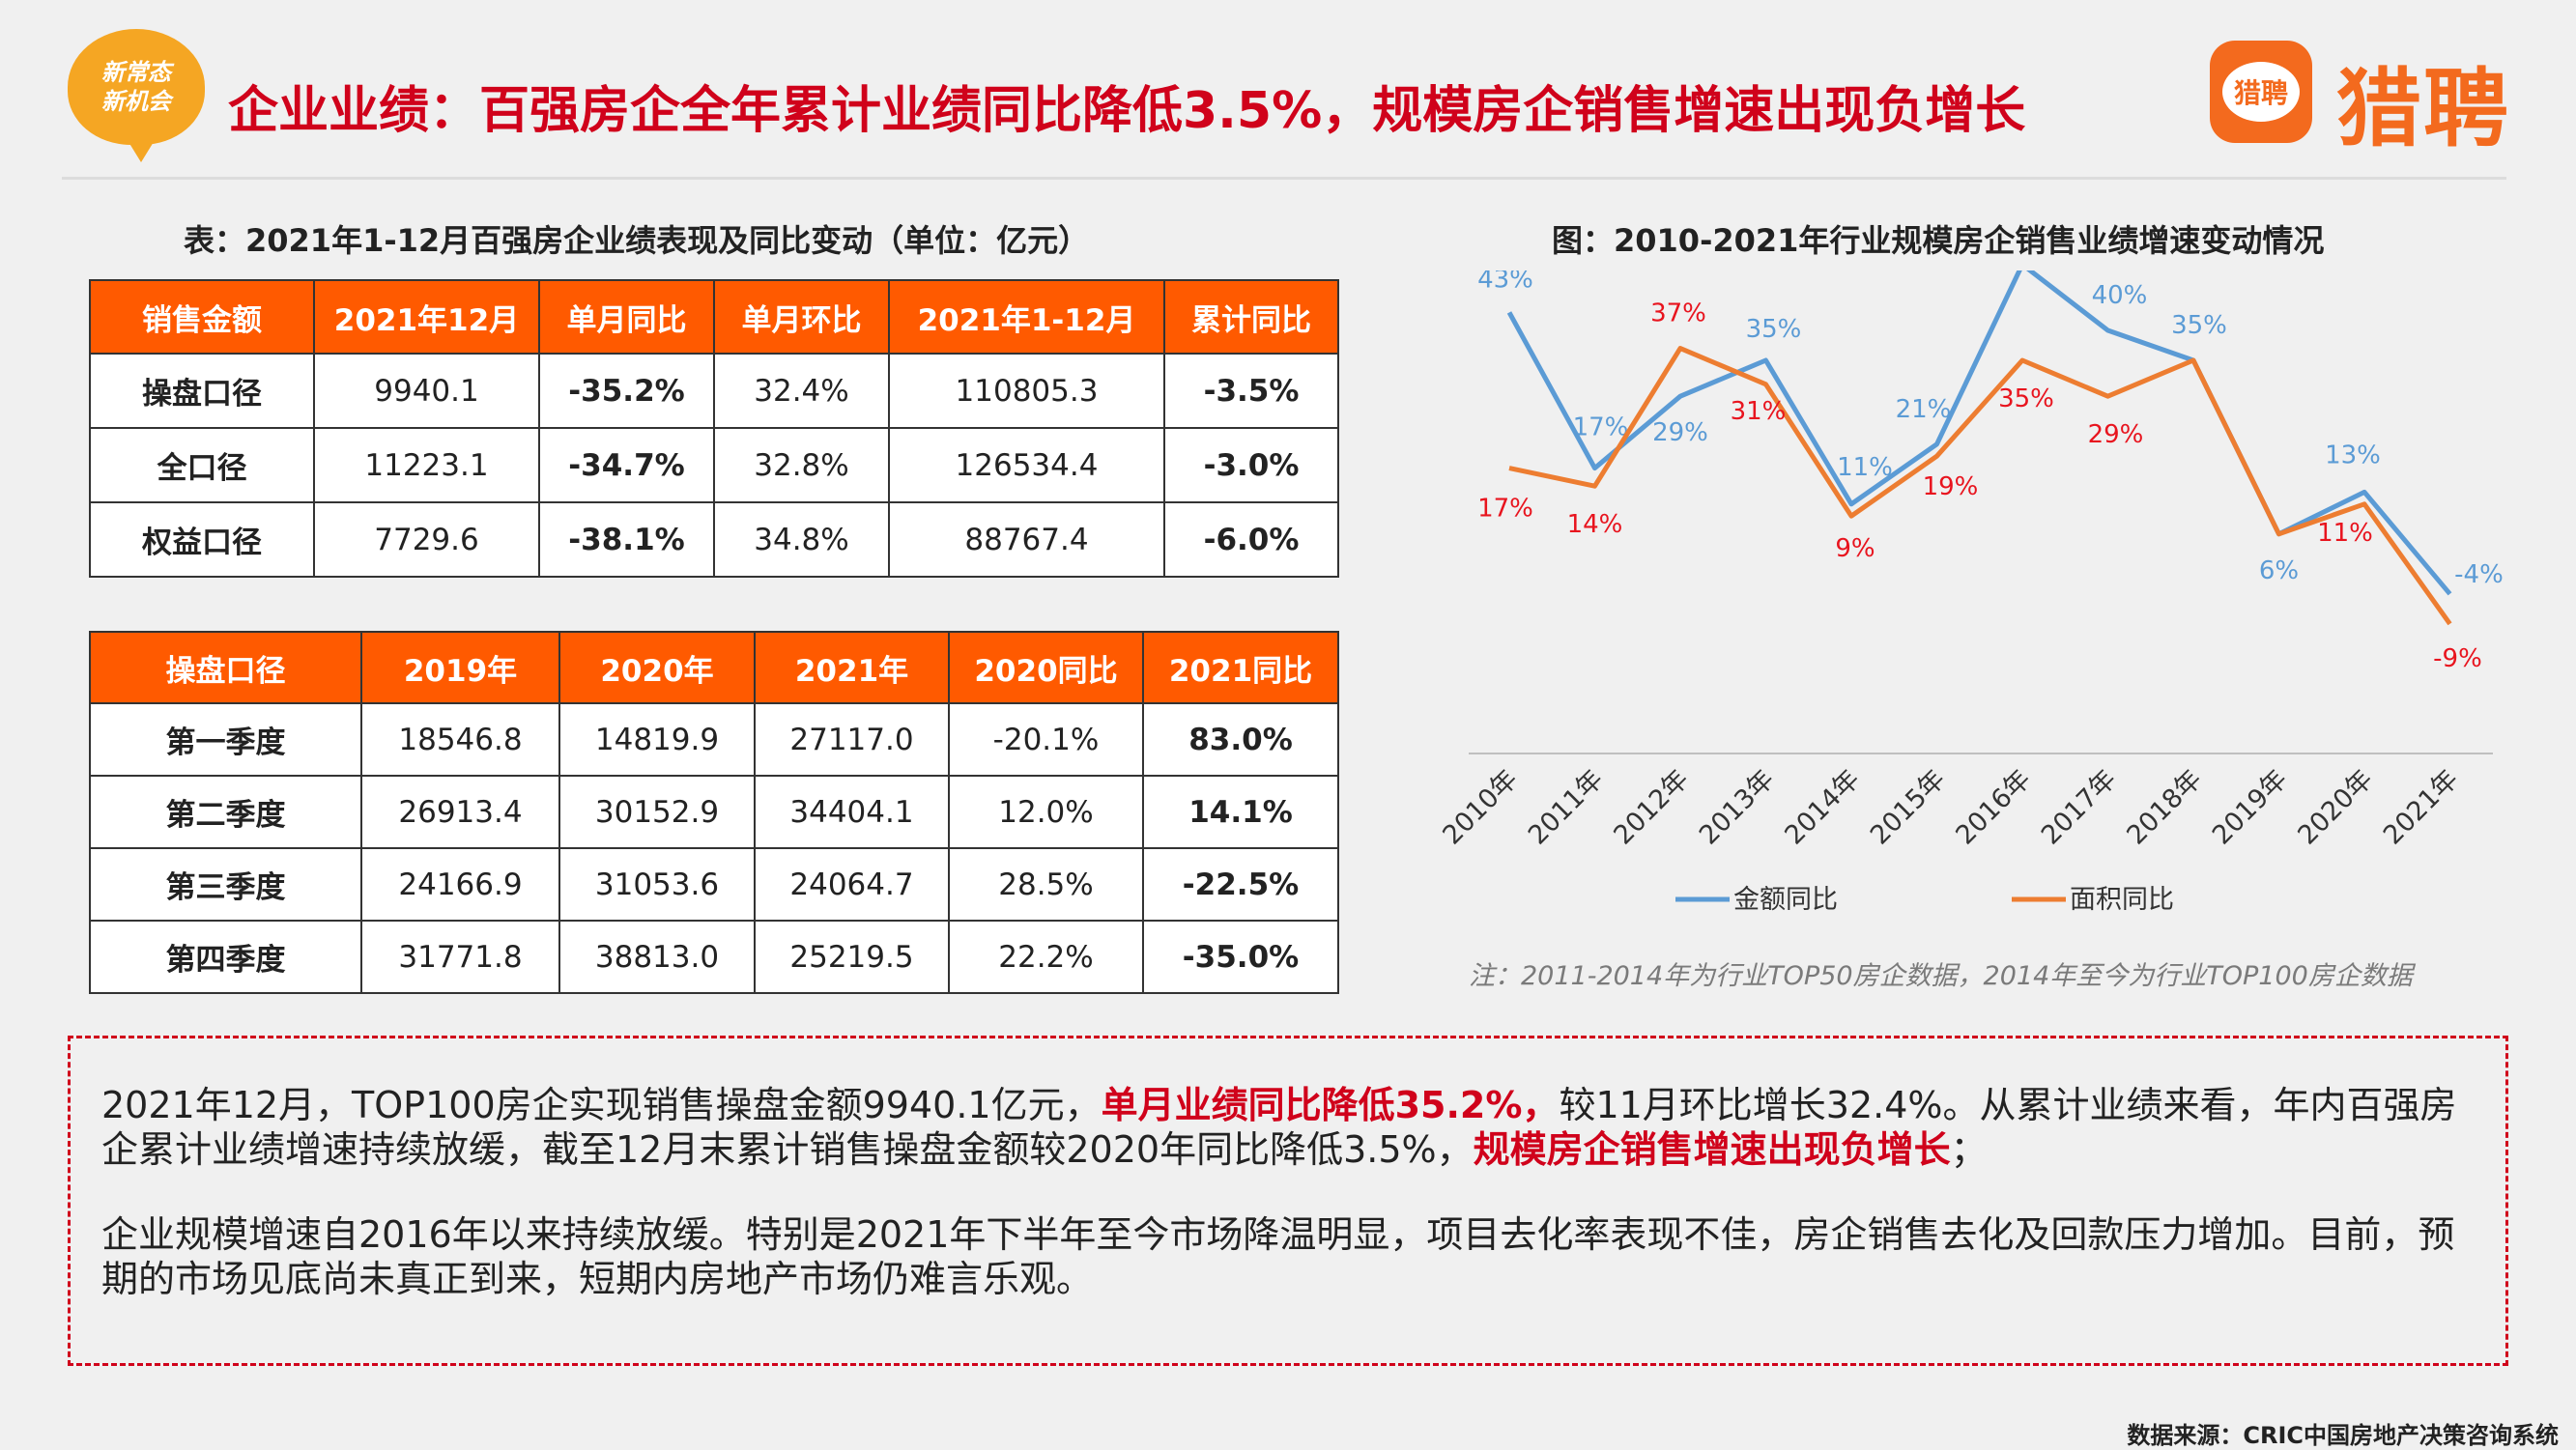 The width and height of the screenshot is (2576, 1450). What do you see at coordinates (1712, 1150) in the screenshot?
I see `summary-highlight: 规模房企销售增速出现负增长` at bounding box center [1712, 1150].